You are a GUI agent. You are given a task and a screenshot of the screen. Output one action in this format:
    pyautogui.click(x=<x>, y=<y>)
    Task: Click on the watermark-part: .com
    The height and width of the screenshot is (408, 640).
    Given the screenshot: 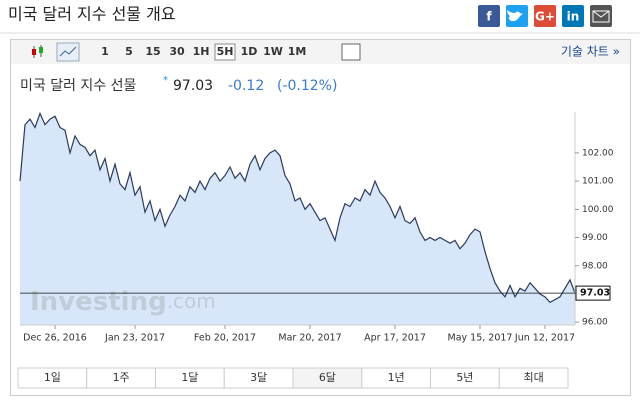 What is the action you would take?
    pyautogui.click(x=191, y=301)
    